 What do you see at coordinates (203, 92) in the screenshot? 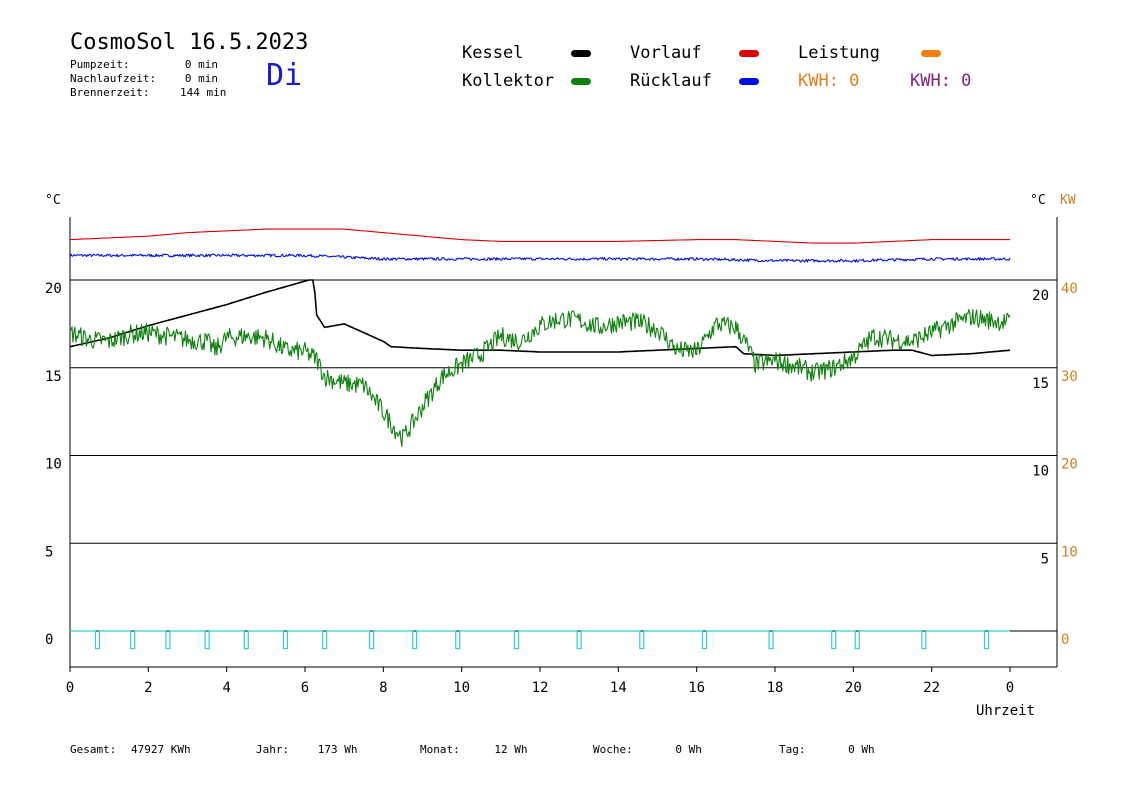
I see `stat-value: 144 min` at bounding box center [203, 92].